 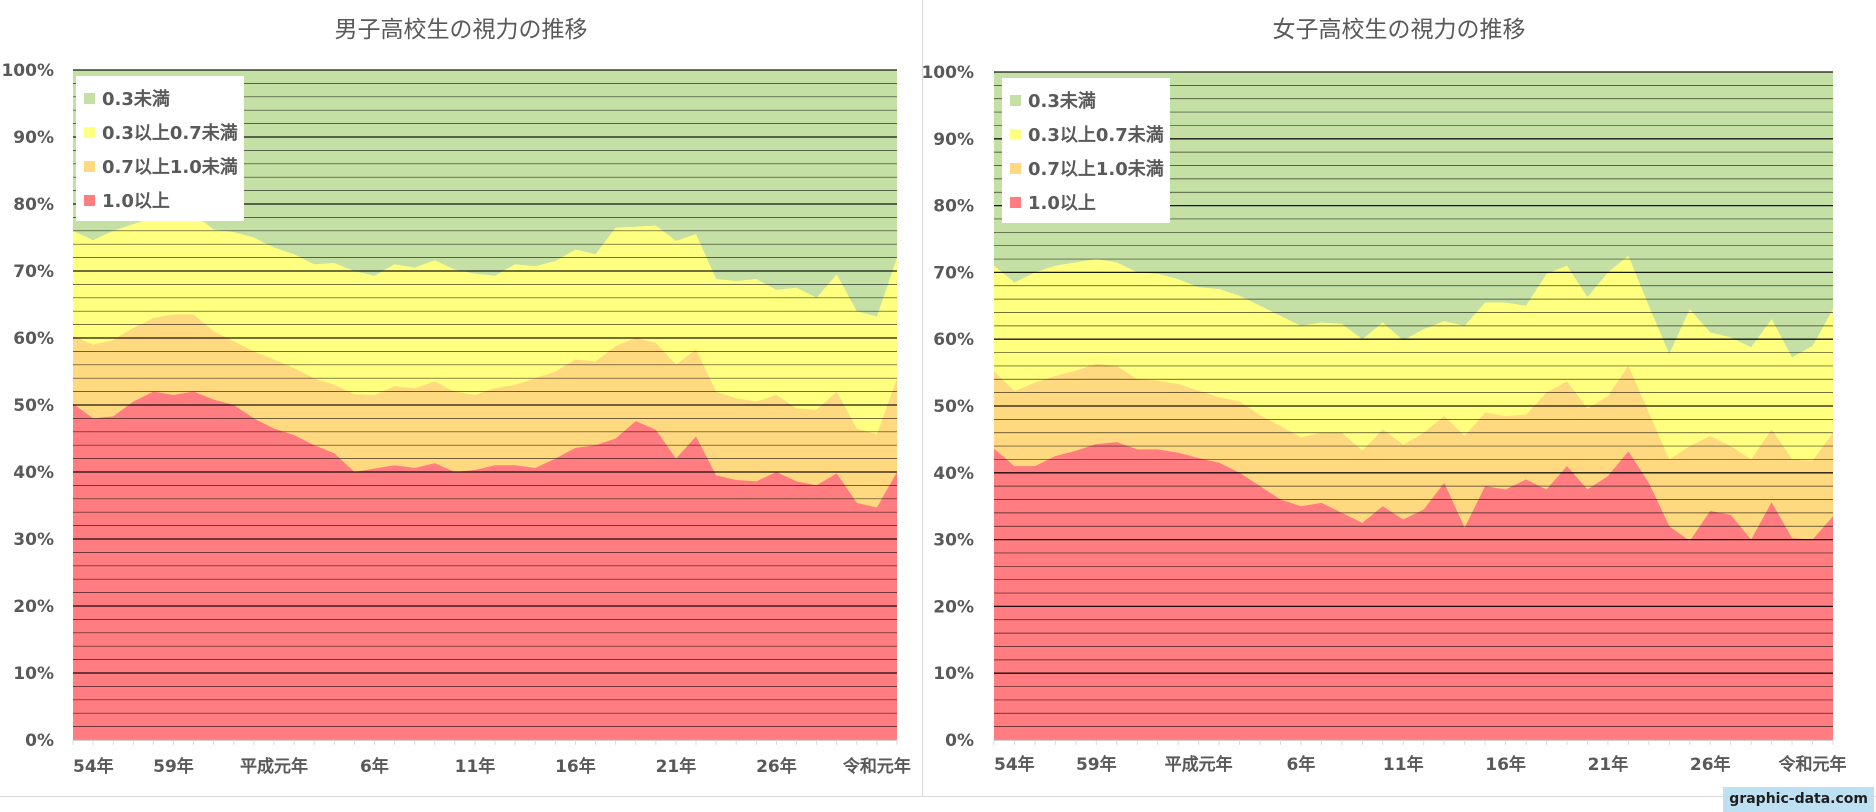 I want to click on site-watermark: graphic-data.com, so click(x=1798, y=799).